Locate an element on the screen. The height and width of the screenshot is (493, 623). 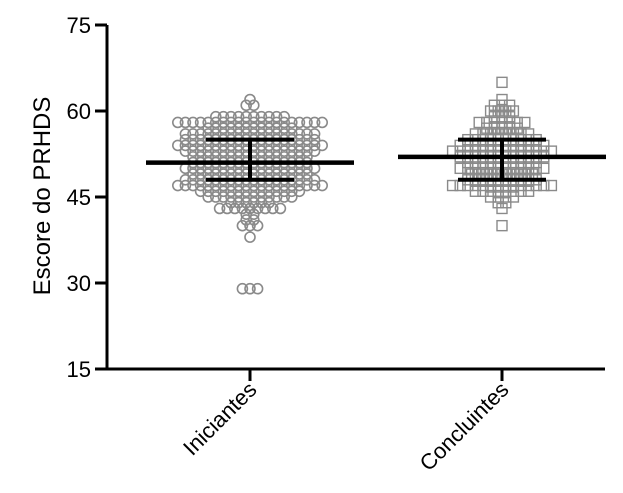
y-tick-label: 45 is located at coordinates (79, 197).